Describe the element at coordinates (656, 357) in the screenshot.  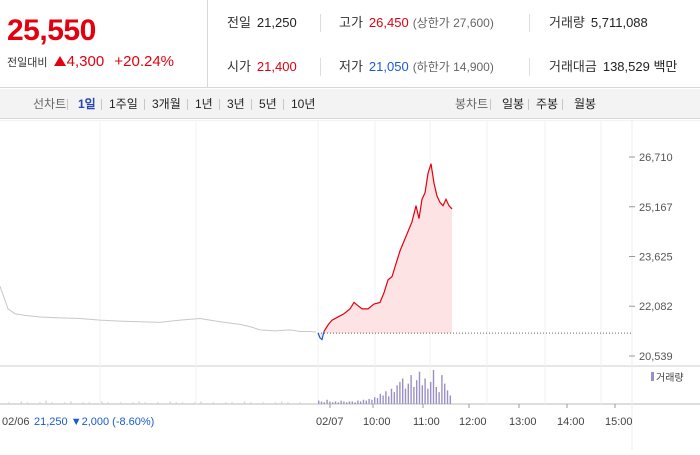
I see `price-tick-label: 20,539` at that location.